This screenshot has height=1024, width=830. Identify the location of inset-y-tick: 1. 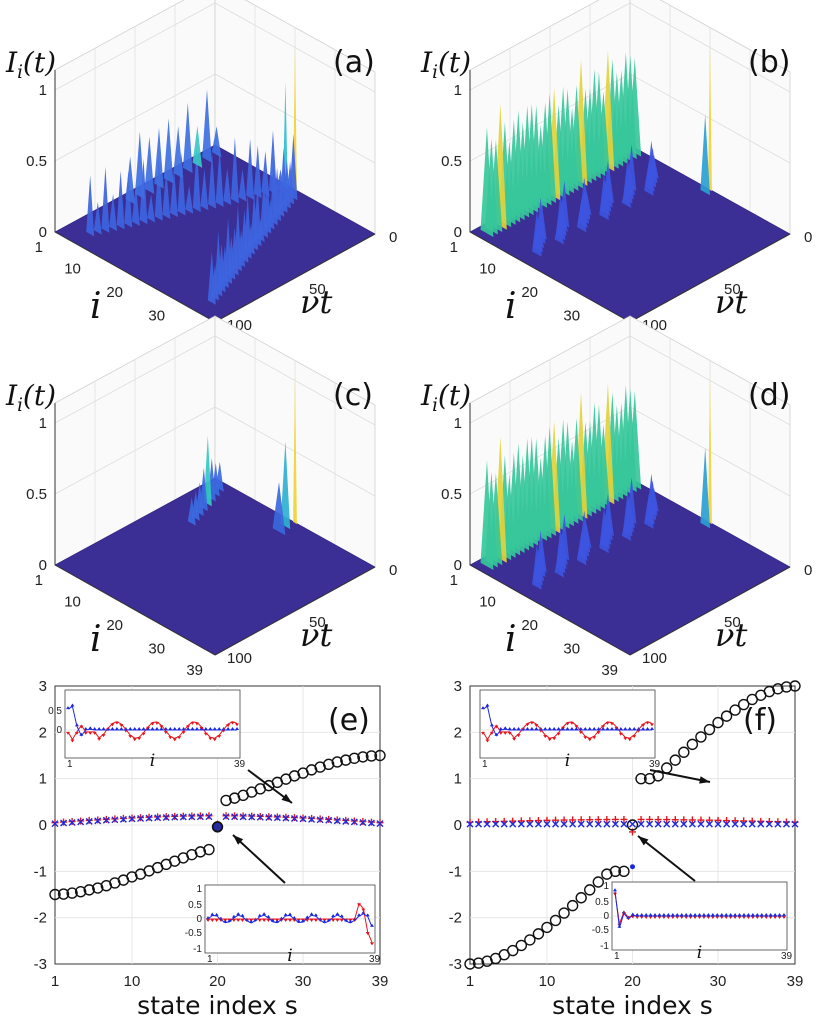
(606, 886).